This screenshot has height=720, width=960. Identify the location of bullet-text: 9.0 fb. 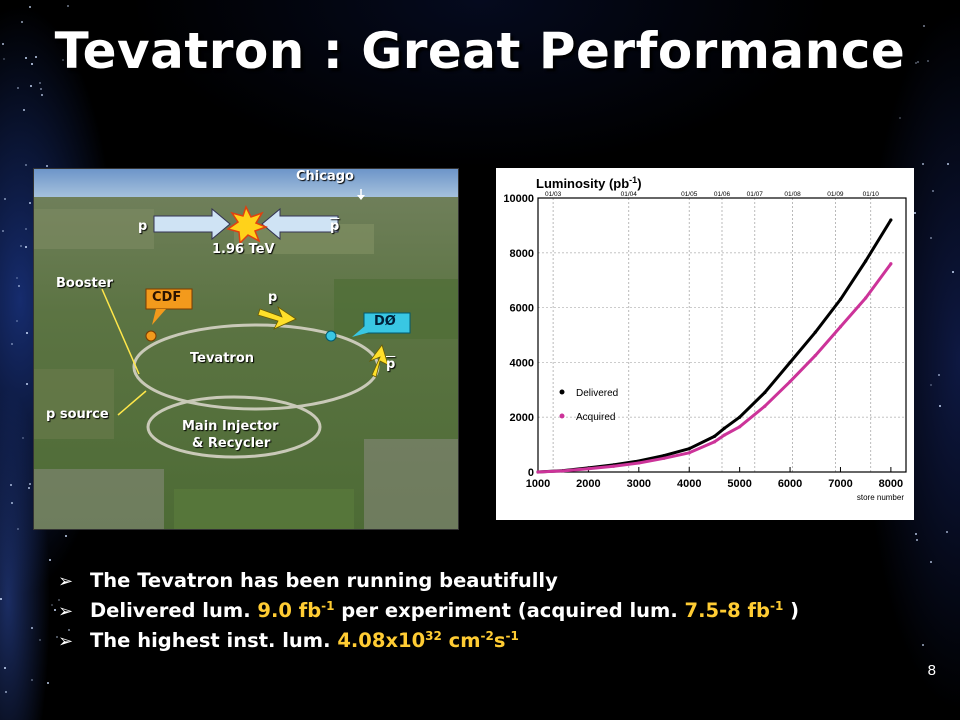
(289, 610).